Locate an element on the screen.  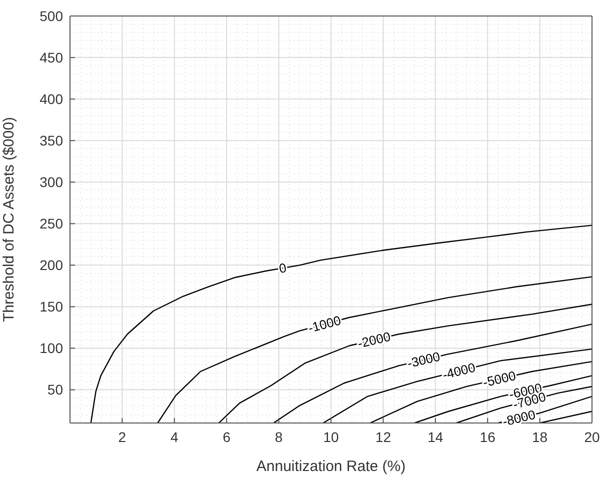
text: -8000 is located at coordinates (519, 418).